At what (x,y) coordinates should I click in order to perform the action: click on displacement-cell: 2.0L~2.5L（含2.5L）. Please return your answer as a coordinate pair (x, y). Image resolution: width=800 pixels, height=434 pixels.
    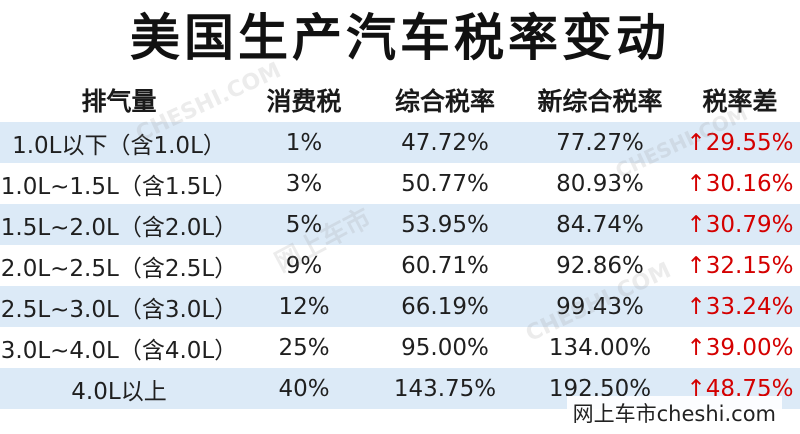
    Looking at the image, I should click on (119, 265).